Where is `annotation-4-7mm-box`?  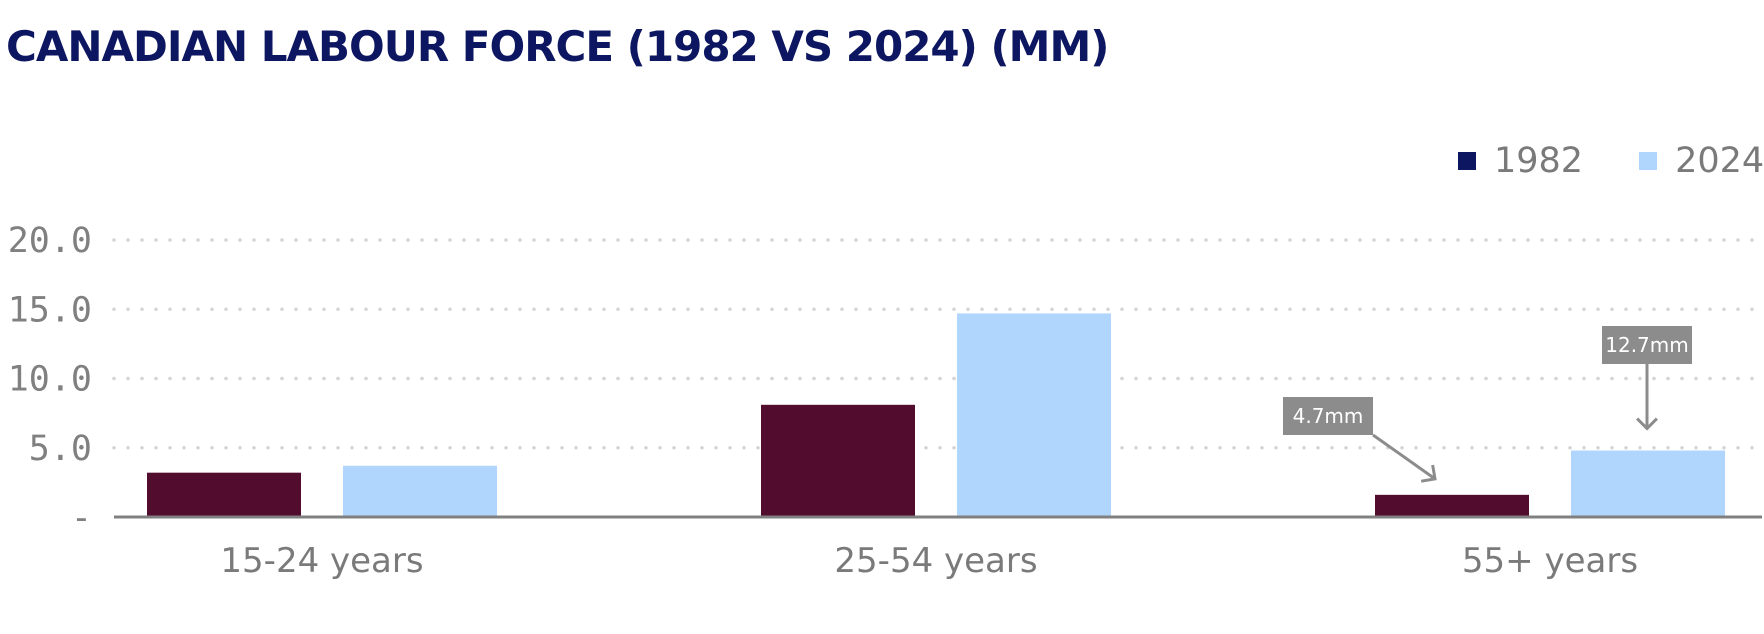 annotation-4-7mm-box is located at coordinates (1328, 416).